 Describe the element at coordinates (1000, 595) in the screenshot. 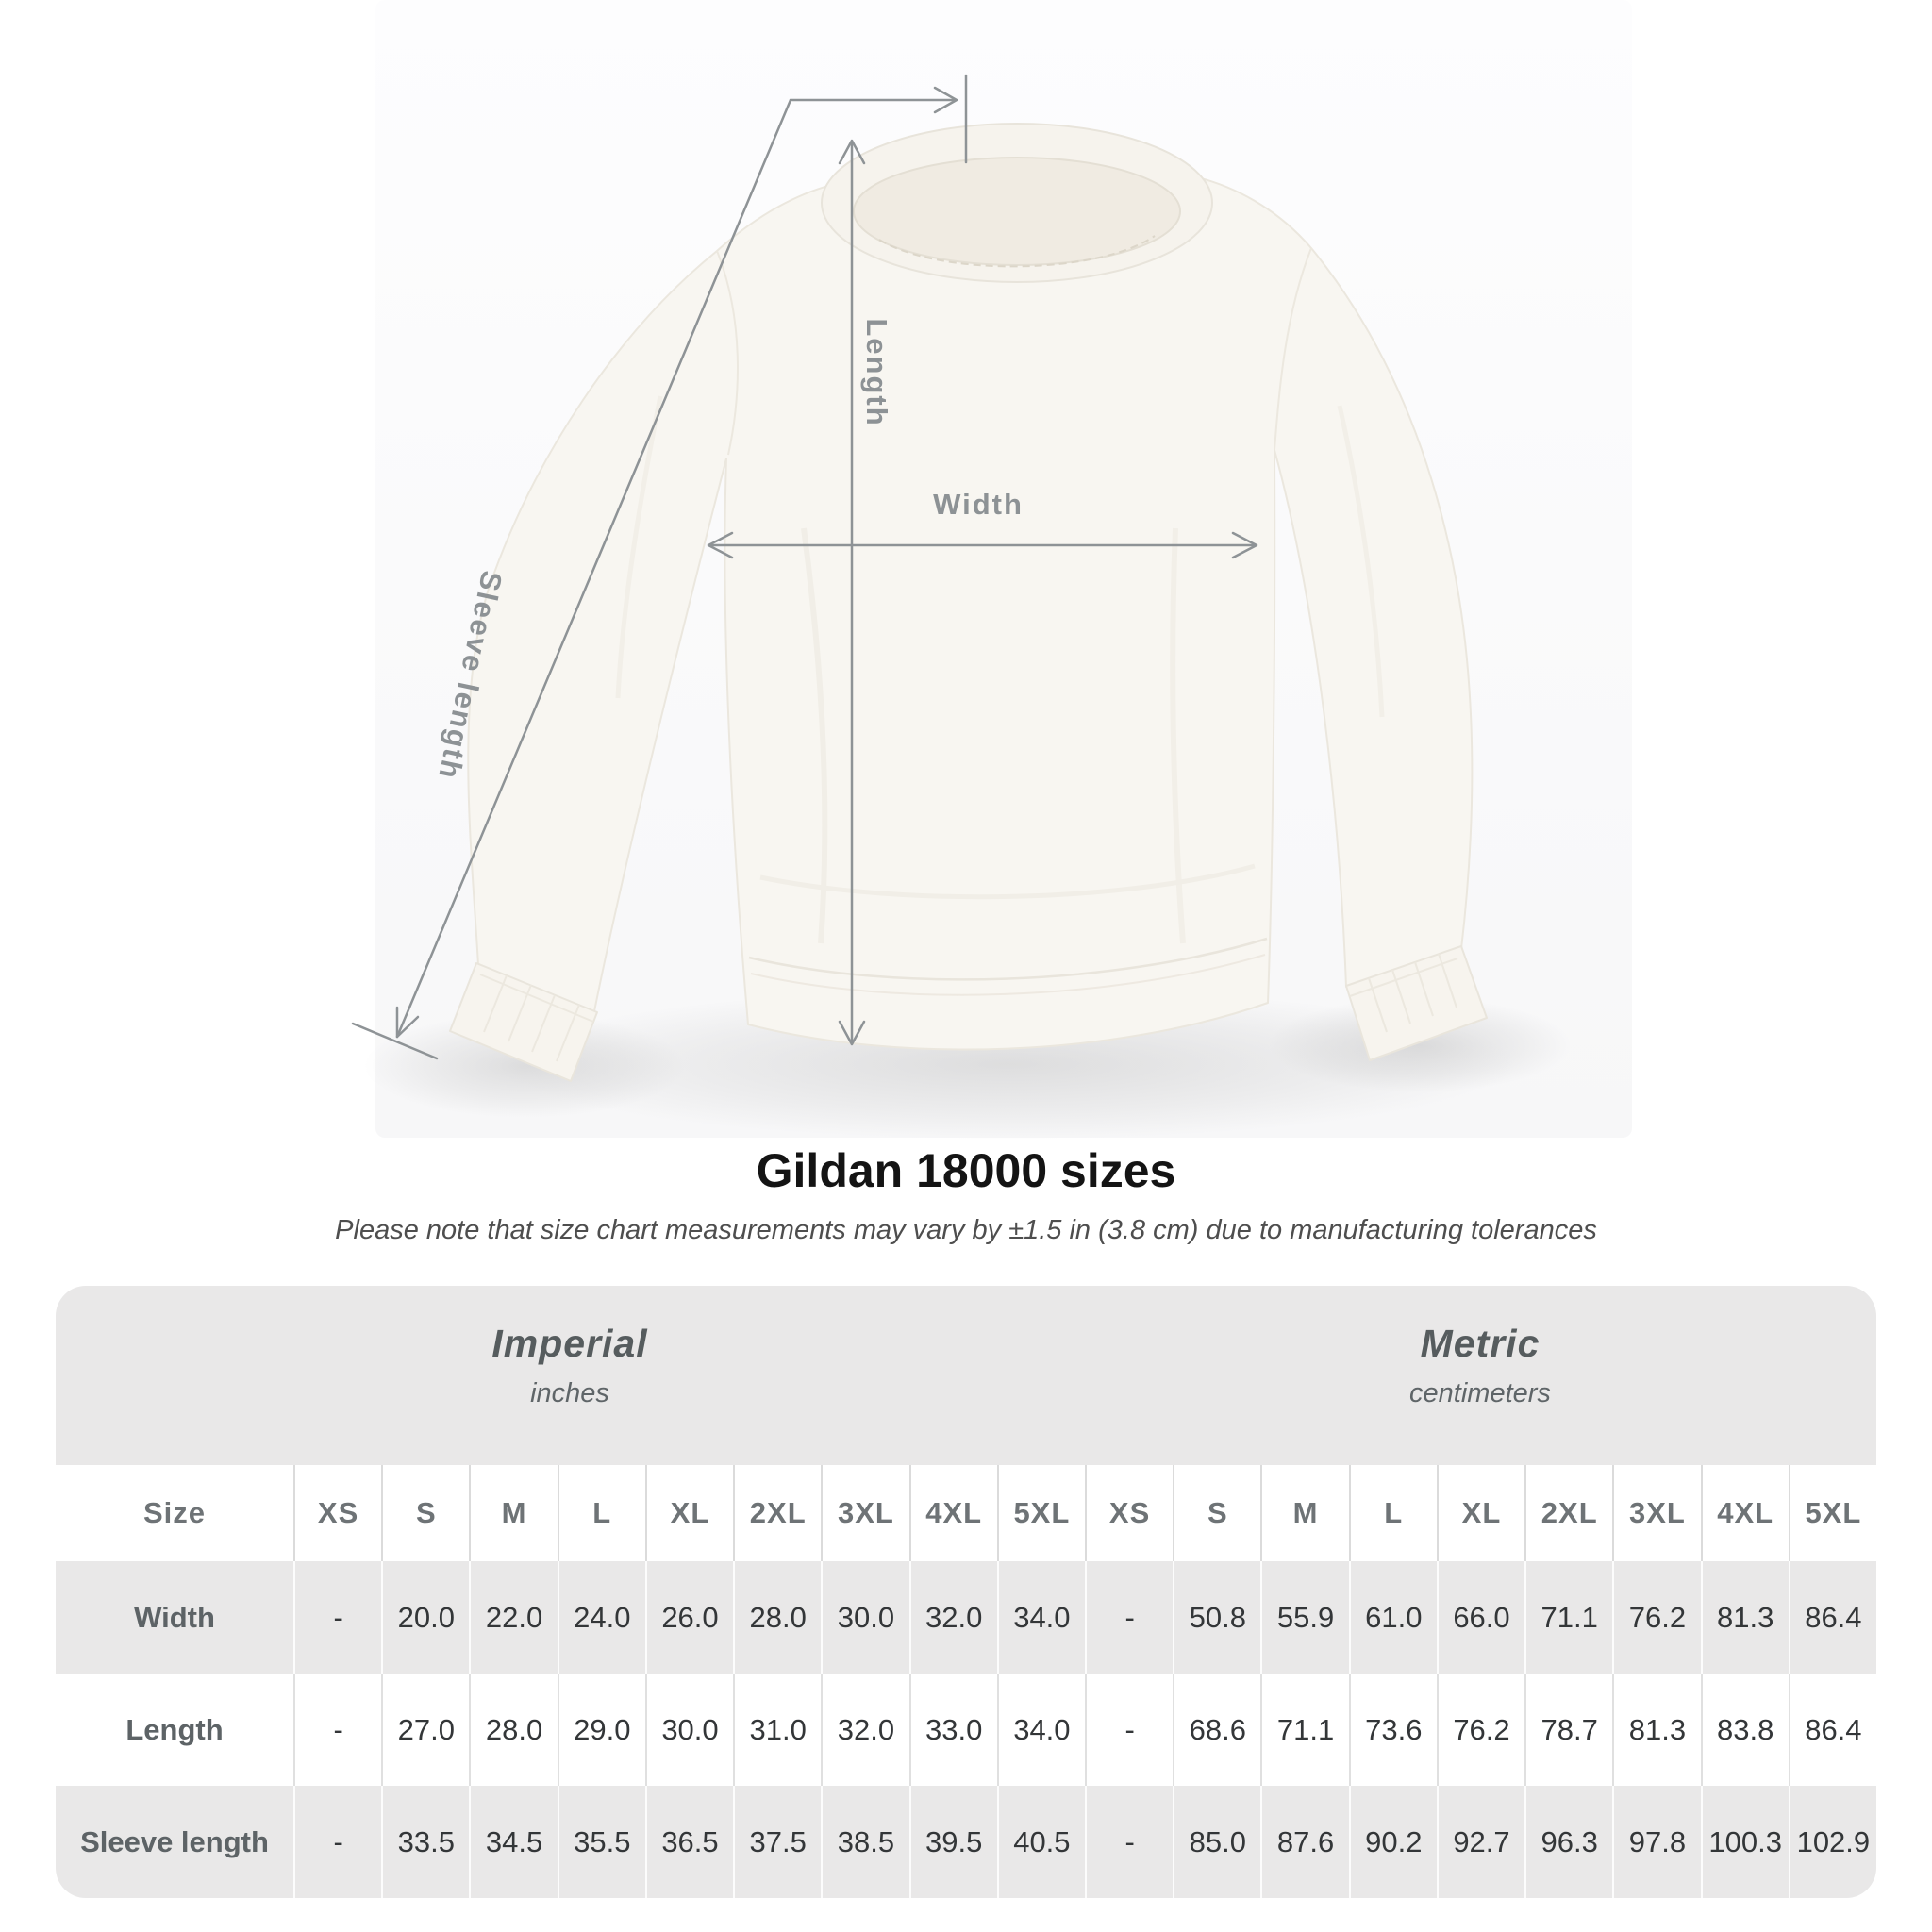

I see `seams-and-folds` at that location.